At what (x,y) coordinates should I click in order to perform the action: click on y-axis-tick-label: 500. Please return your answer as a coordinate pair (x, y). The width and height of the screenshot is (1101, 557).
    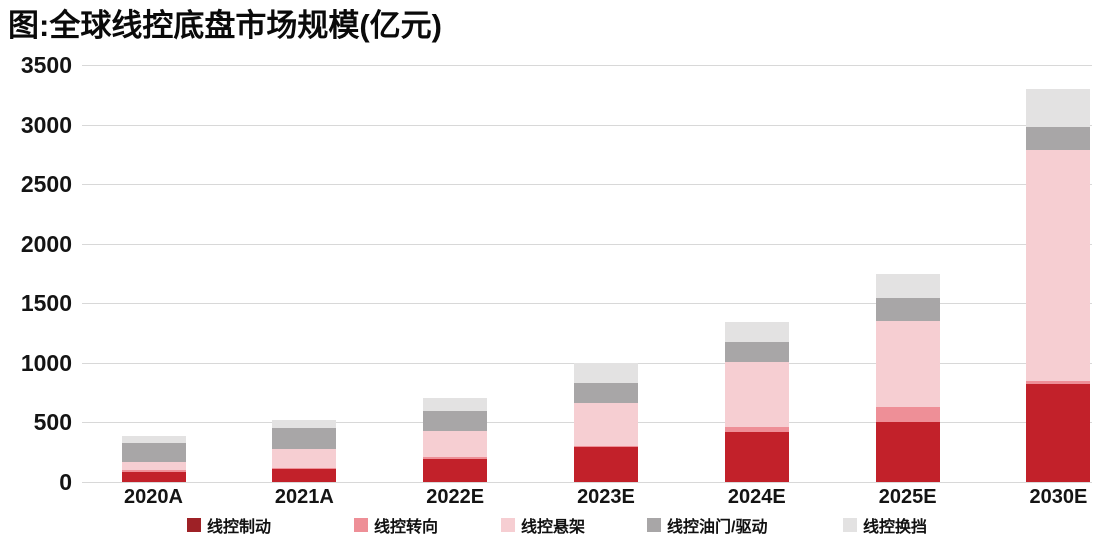
    Looking at the image, I should click on (52, 422).